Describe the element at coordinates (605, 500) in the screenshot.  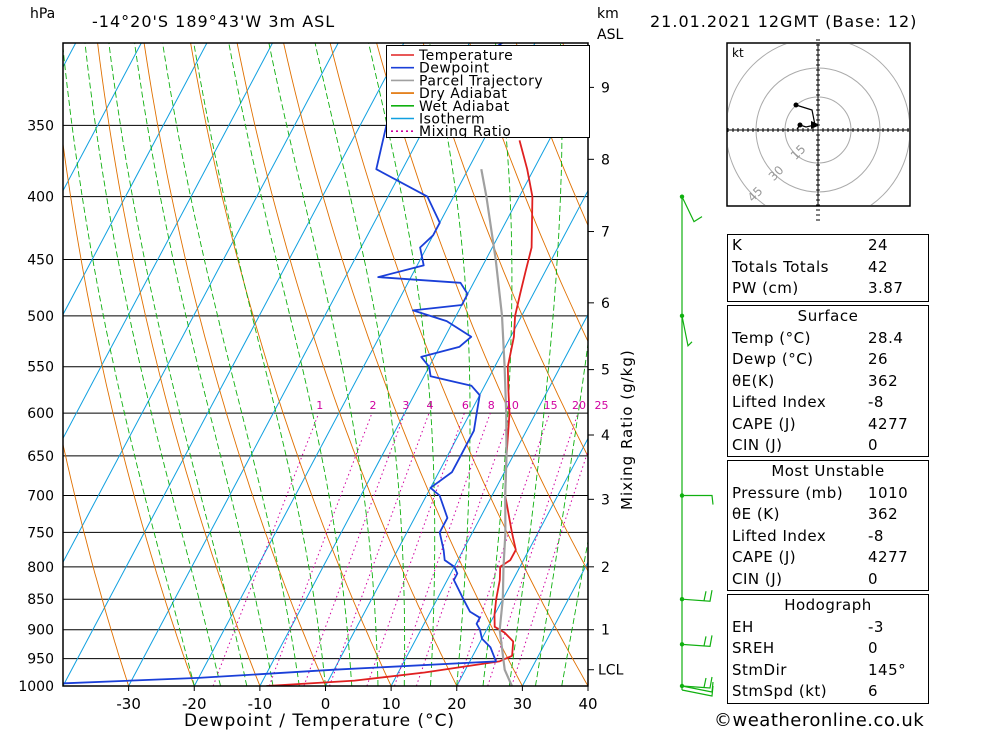
I see `km-tick-label: 3` at that location.